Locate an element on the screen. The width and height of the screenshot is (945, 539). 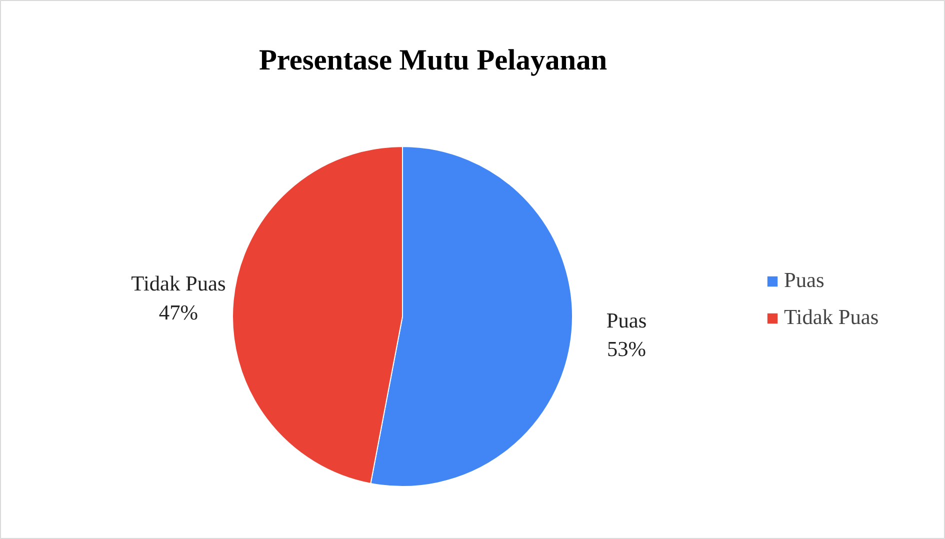
legend-label: Tidak Puas is located at coordinates (831, 317).